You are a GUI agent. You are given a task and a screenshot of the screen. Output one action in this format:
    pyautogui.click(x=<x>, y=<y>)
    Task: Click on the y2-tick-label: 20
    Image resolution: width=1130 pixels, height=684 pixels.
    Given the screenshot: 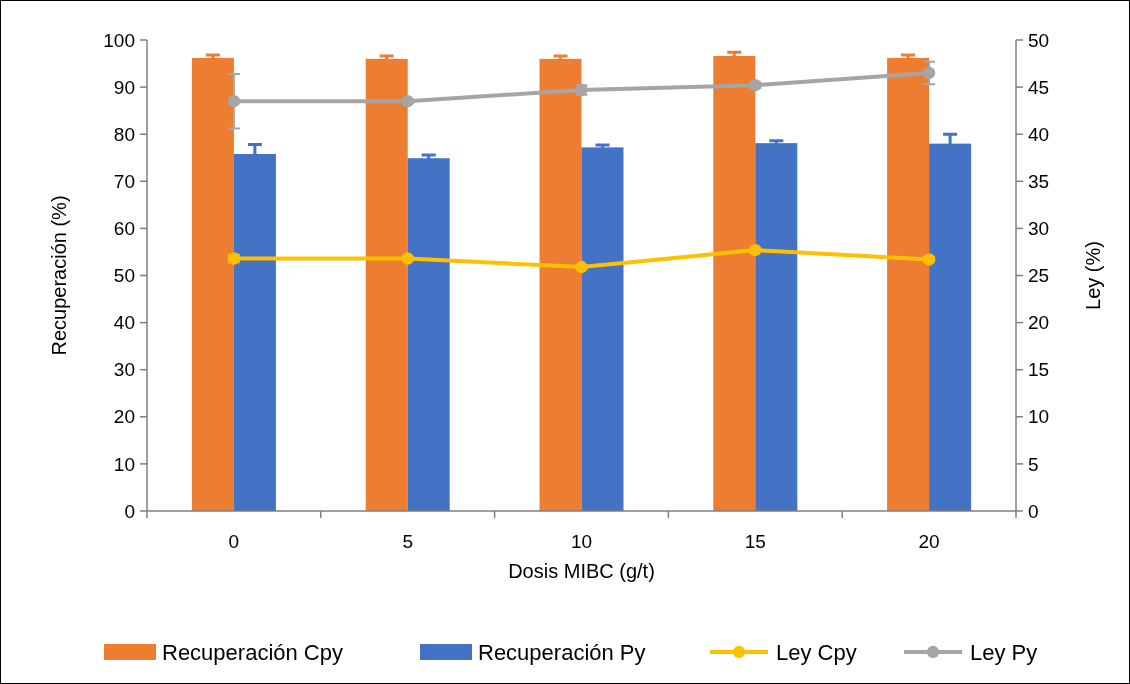 What is the action you would take?
    pyautogui.click(x=1039, y=323)
    